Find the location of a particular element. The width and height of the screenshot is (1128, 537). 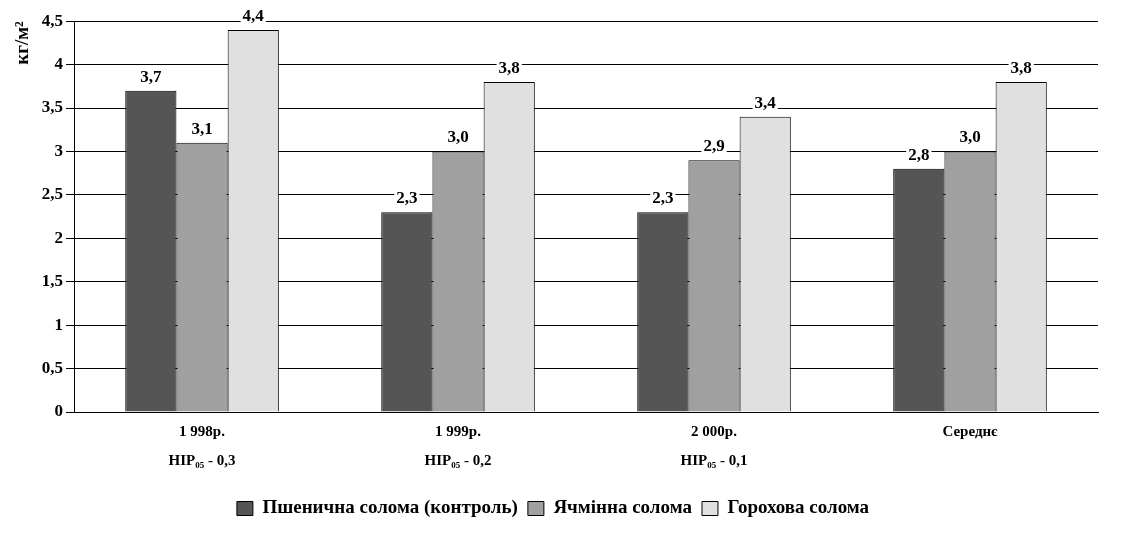

data-label: 2,9 is located at coordinates (714, 146).